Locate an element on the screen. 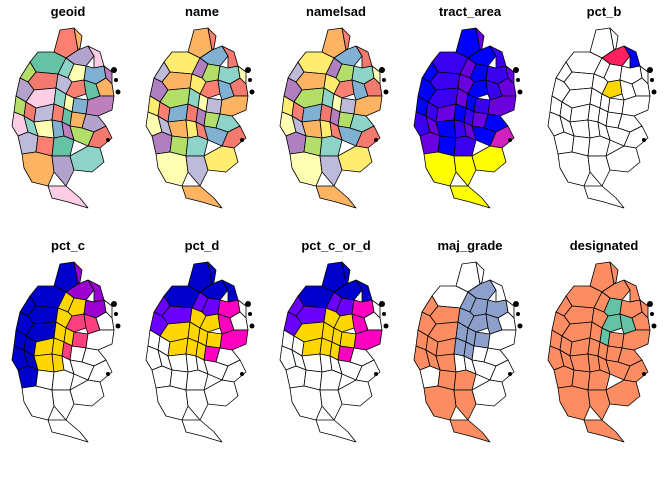 The height and width of the screenshot is (480, 672). panel-title: pct_b is located at coordinates (604, 11).